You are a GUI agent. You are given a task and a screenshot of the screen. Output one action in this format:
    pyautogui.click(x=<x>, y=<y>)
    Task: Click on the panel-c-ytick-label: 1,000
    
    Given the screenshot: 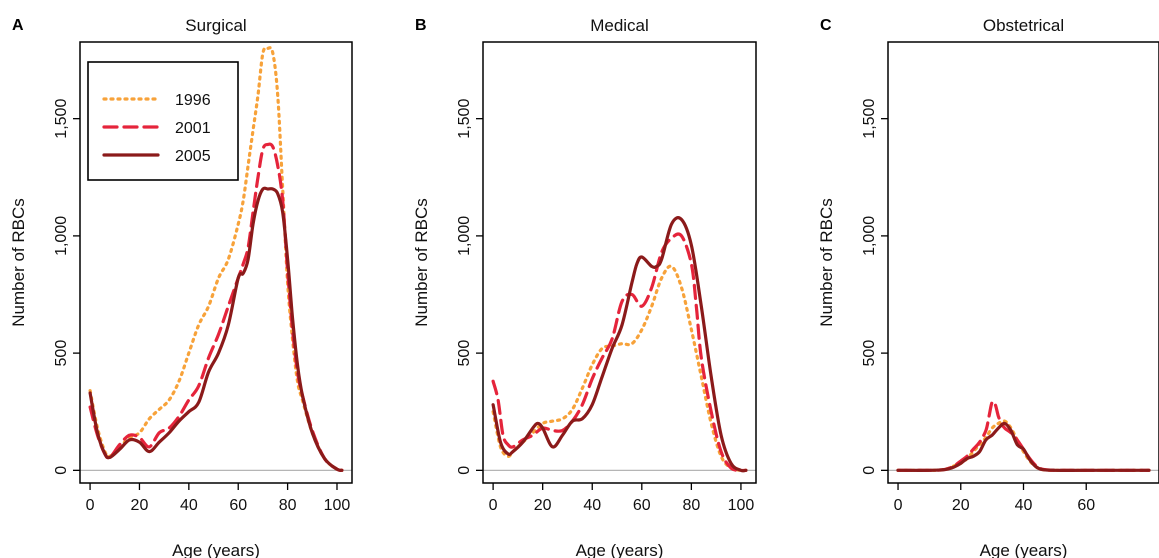 What is the action you would take?
    pyautogui.click(x=869, y=236)
    